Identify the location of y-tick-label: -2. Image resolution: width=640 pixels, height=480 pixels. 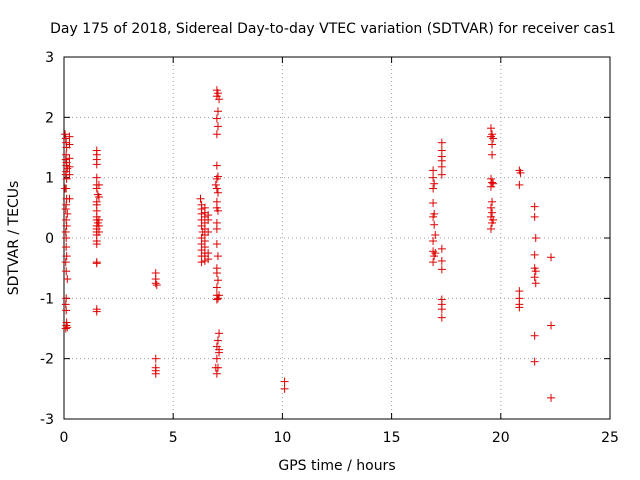
(47, 360).